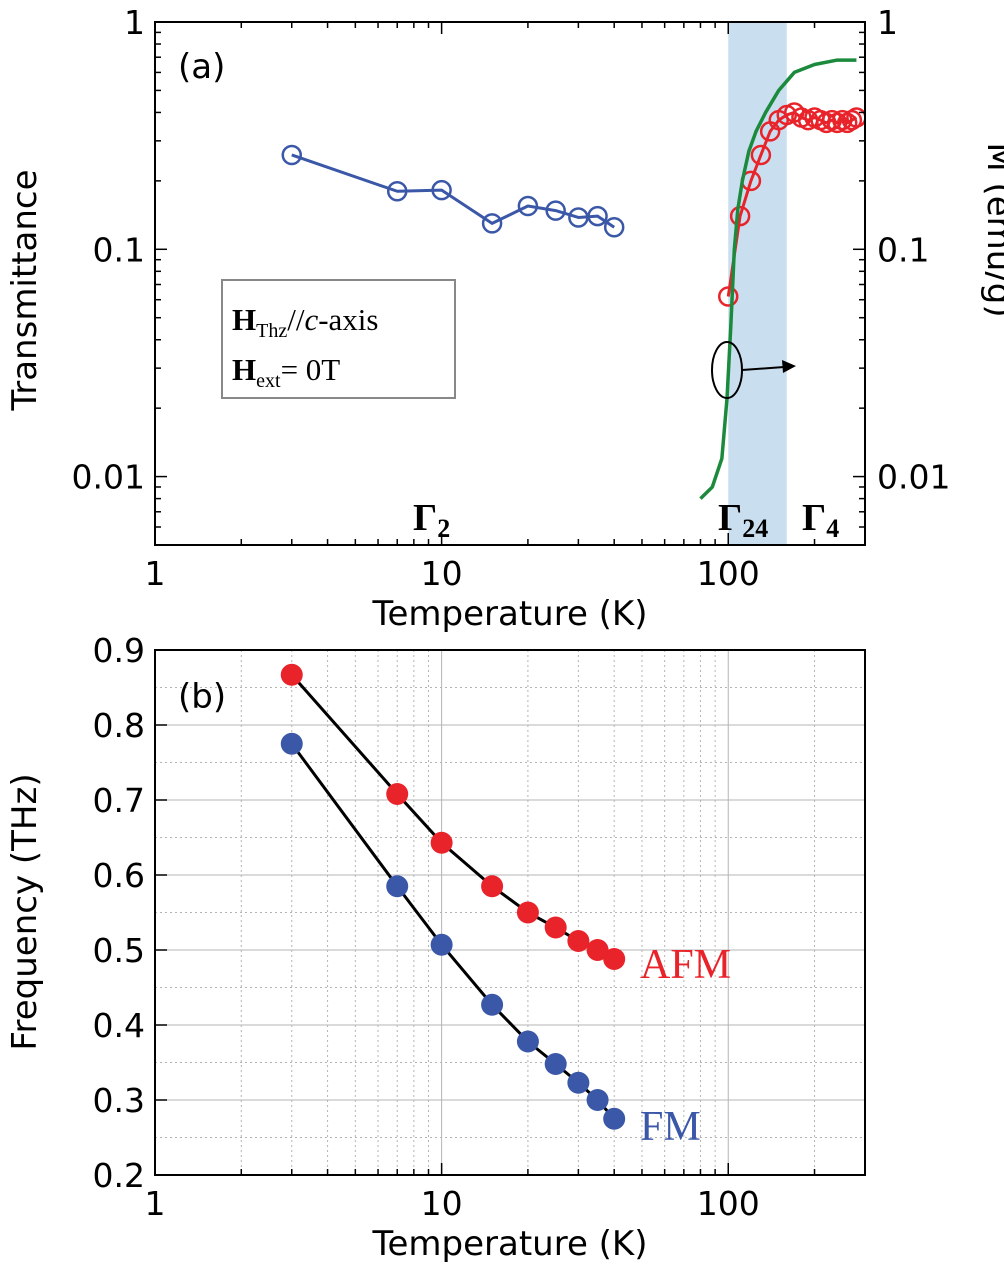  Describe the element at coordinates (119, 1025) in the screenshot. I see `panel-b-y-tick-label: 0.4` at that location.